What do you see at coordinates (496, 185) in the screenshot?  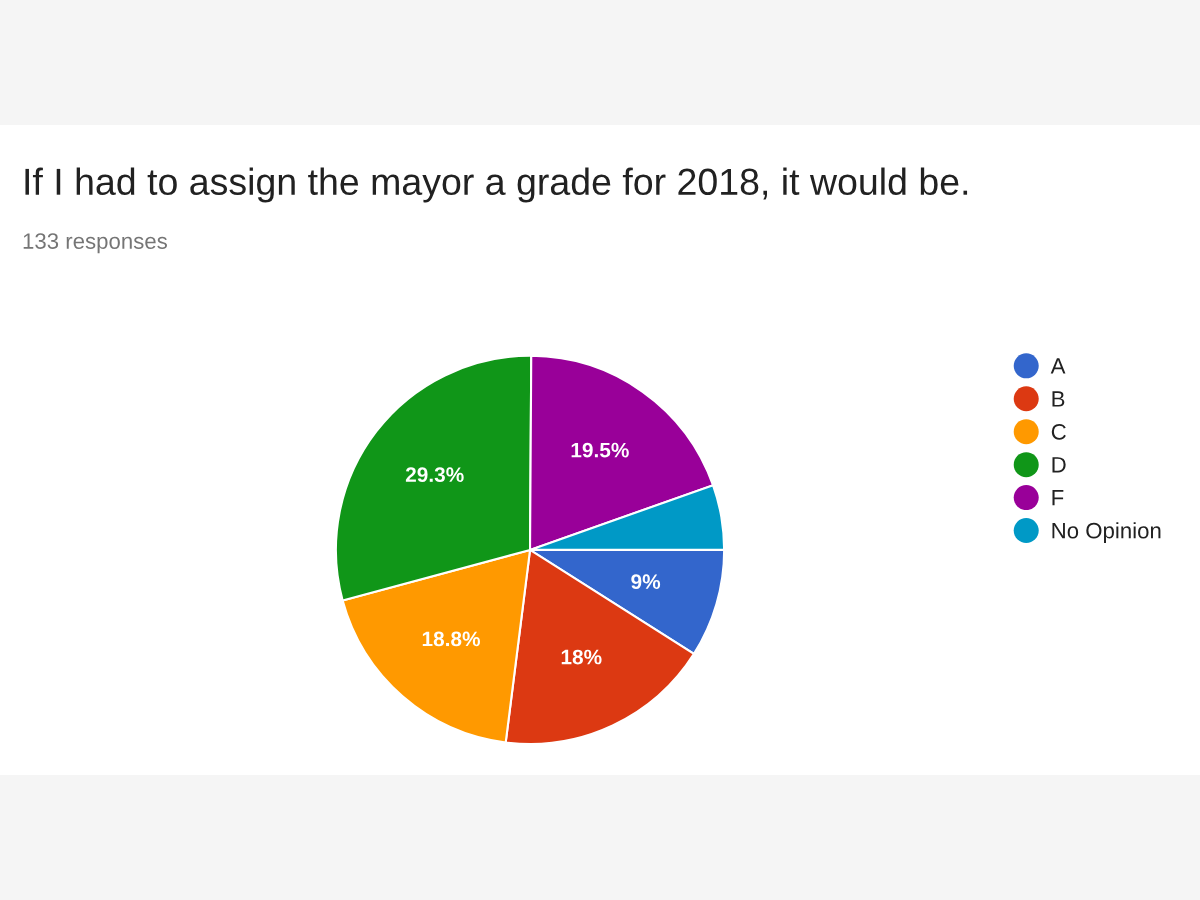 I see `chart-title: If I had to assign the mayor a grade for 2018, it would be.` at bounding box center [496, 185].